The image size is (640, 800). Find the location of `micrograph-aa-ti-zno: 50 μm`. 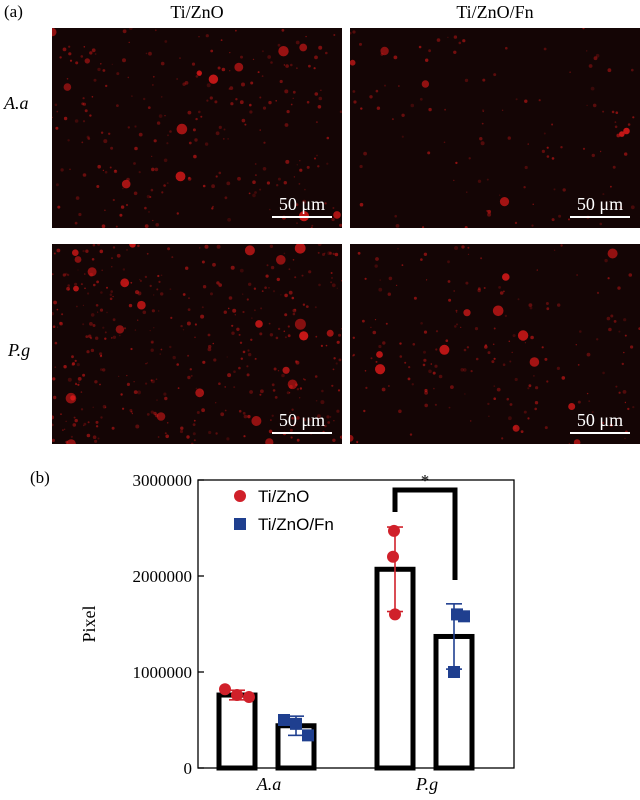

micrograph-aa-ti-zno: 50 μm is located at coordinates (197, 128).